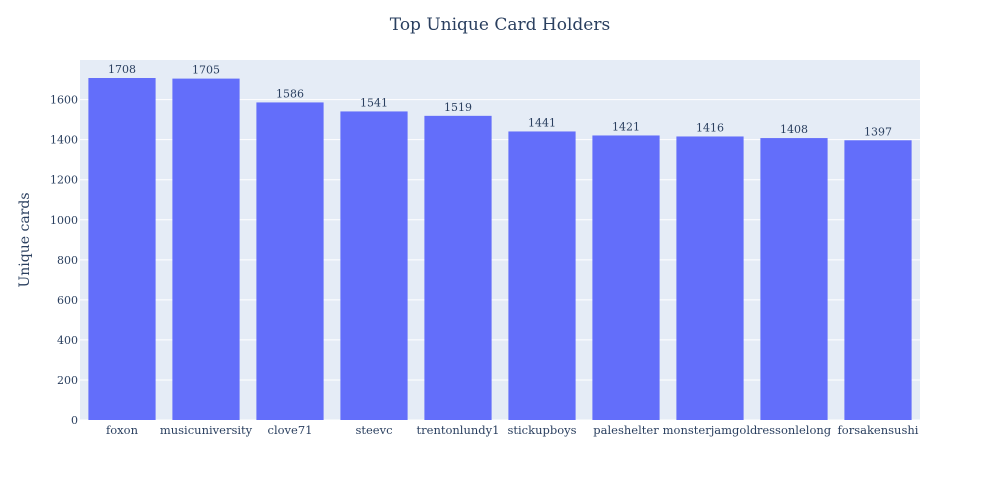 The image size is (1000, 500). I want to click on x-tick-label-forsakensushi: forsakensushi, so click(878, 430).